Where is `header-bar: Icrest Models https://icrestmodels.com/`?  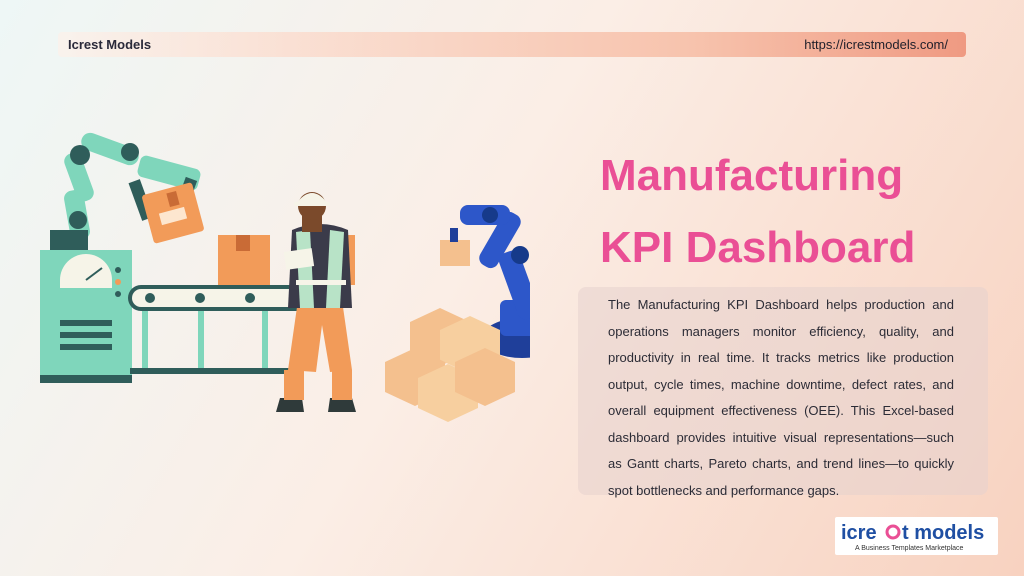
header-bar: Icrest Models https://icrestmodels.com/ is located at coordinates (512, 44).